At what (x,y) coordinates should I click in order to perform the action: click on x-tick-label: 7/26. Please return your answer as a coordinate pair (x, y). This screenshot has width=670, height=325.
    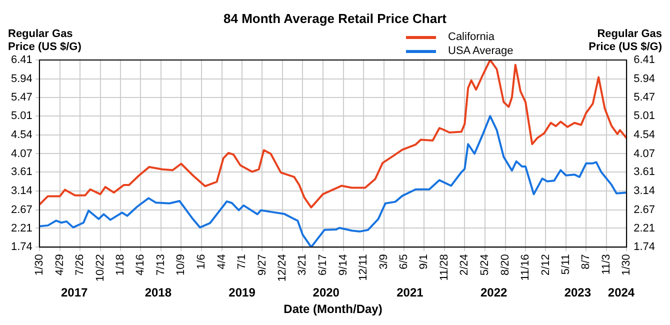
    Looking at the image, I should click on (80, 265).